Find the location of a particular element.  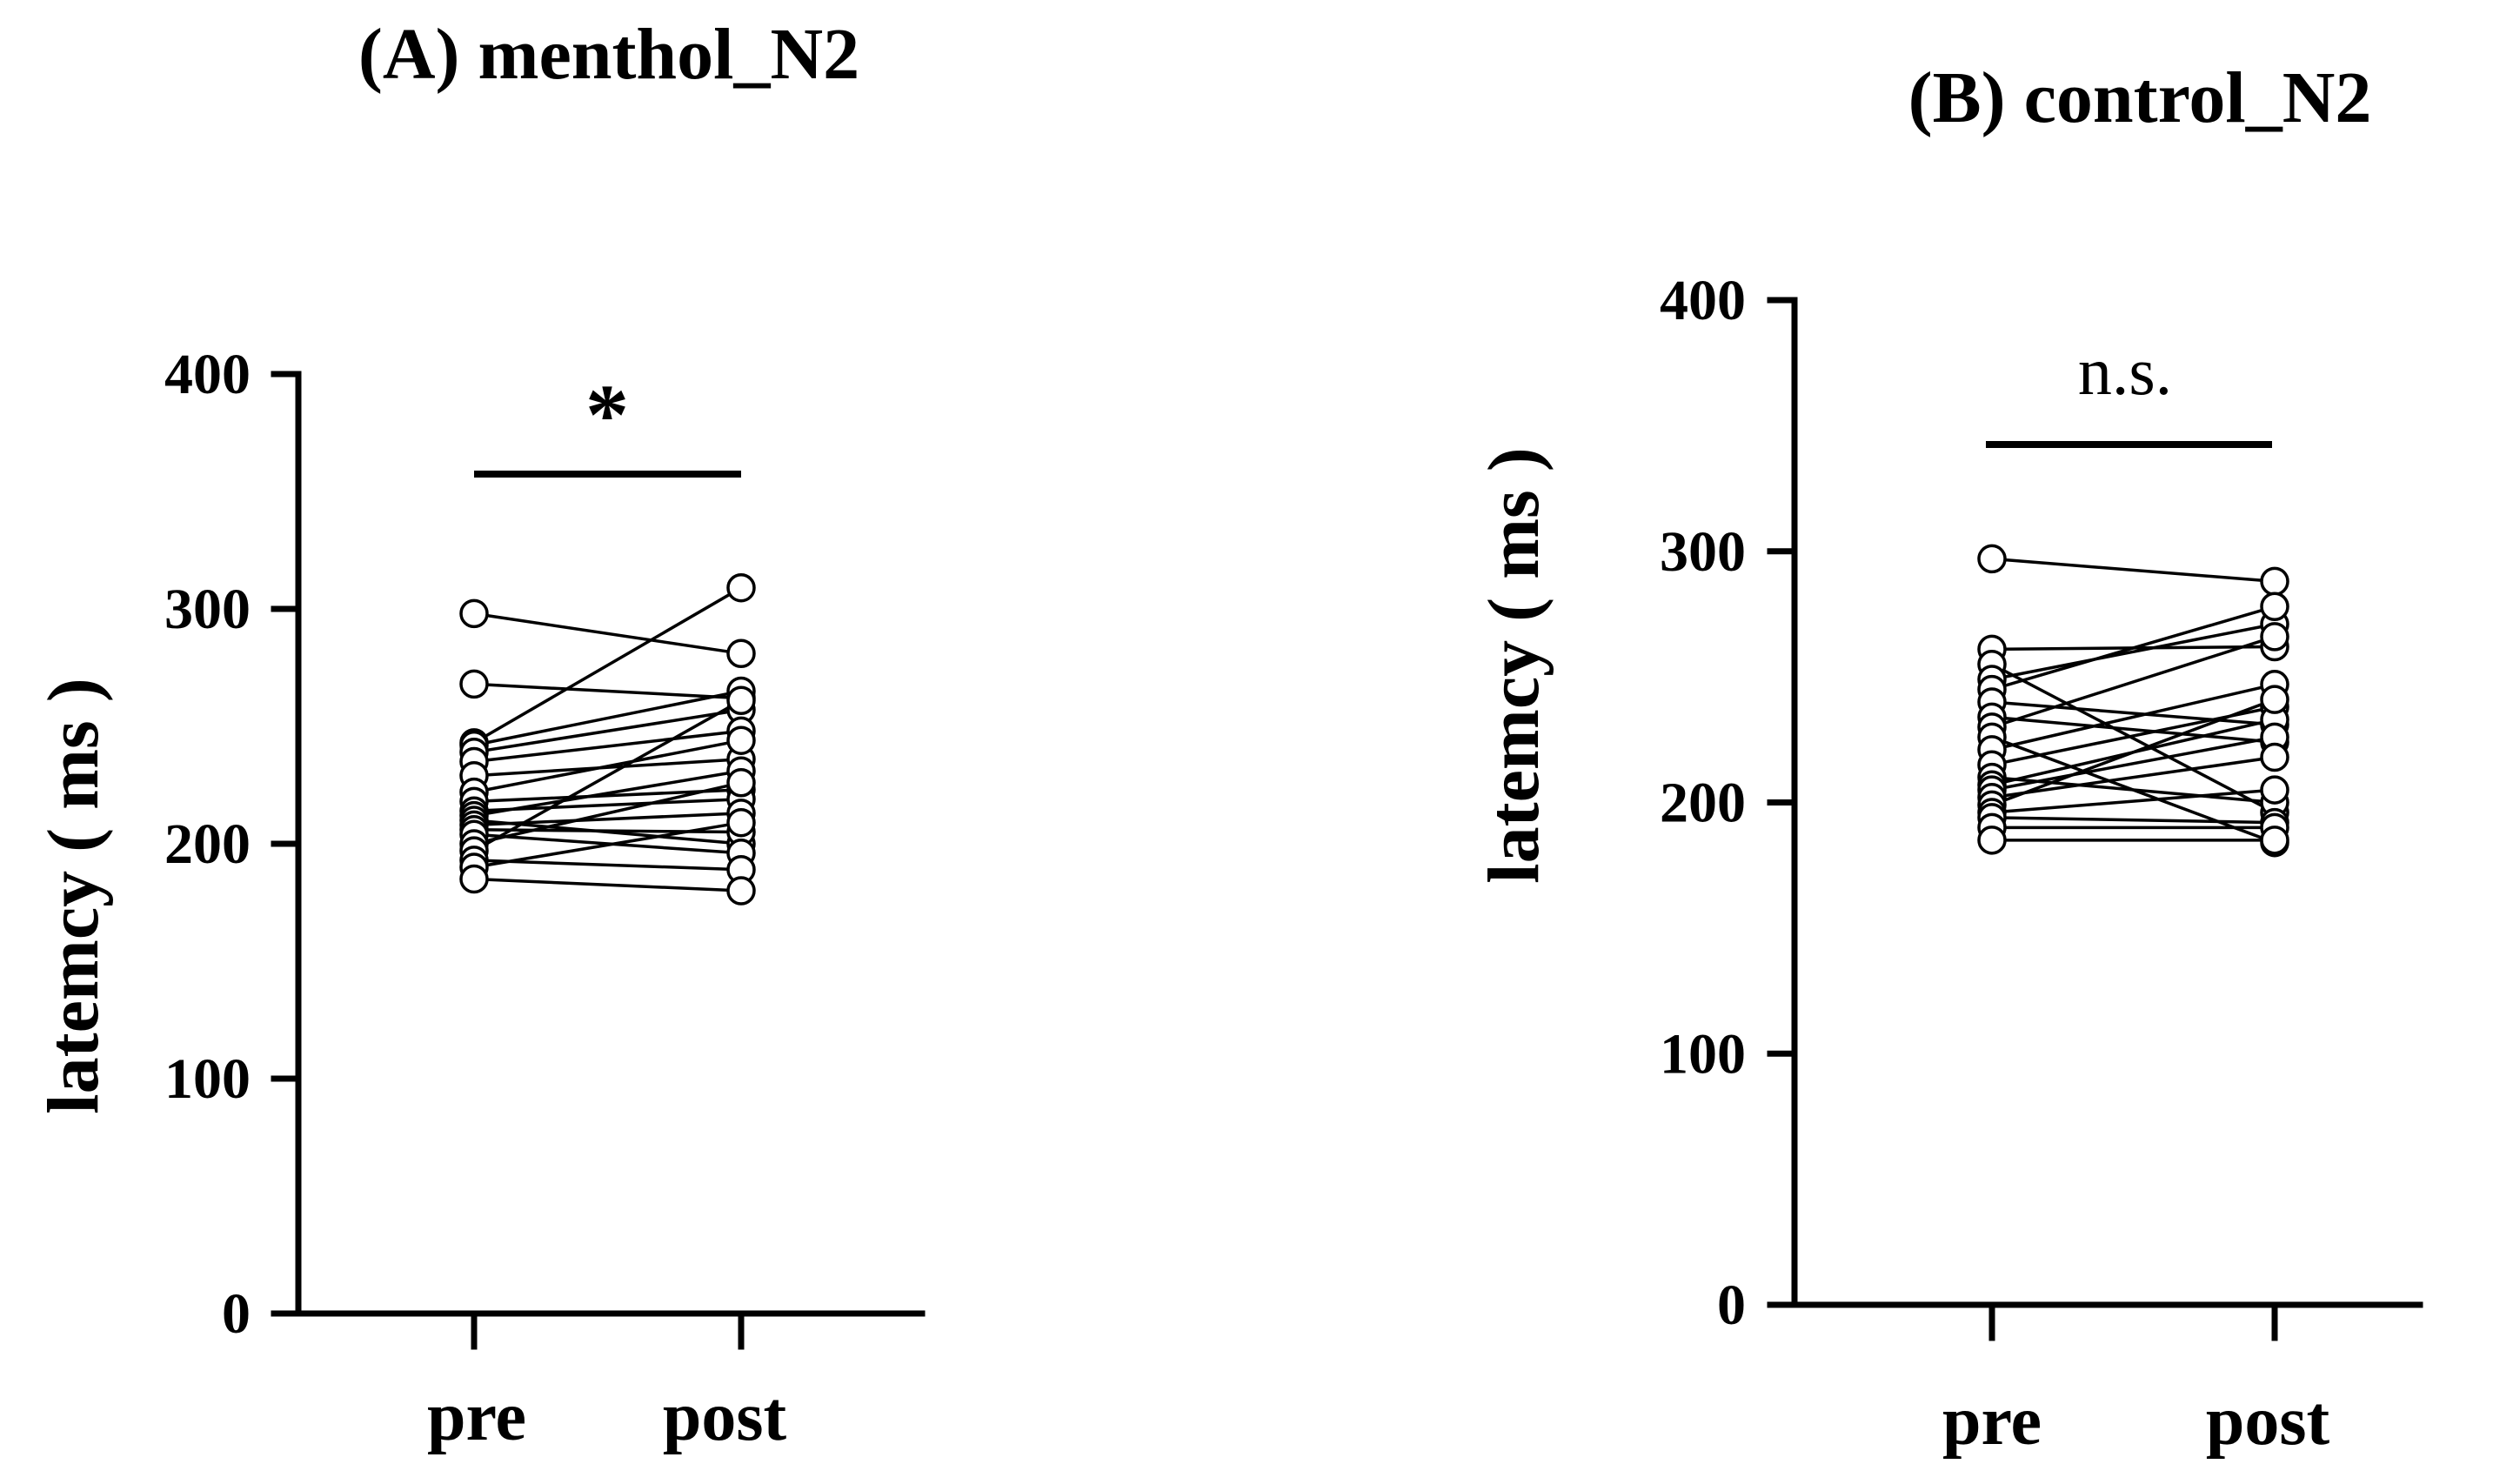

panel-b-category-label-post: post is located at coordinates (2268, 1421).